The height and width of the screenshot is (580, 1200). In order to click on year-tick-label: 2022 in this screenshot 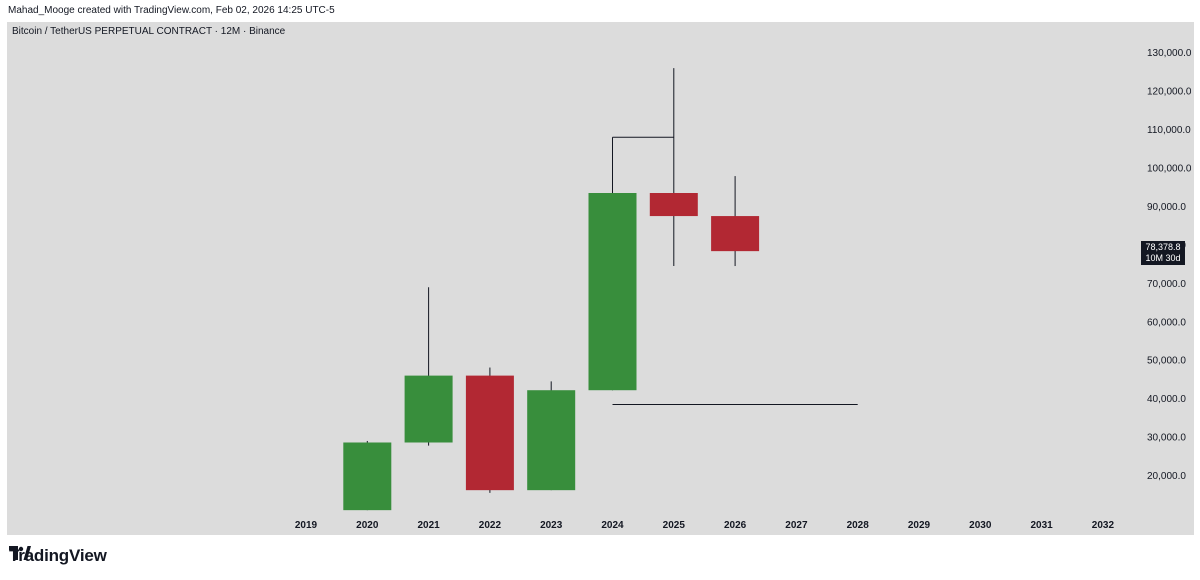, I will do `click(490, 525)`.